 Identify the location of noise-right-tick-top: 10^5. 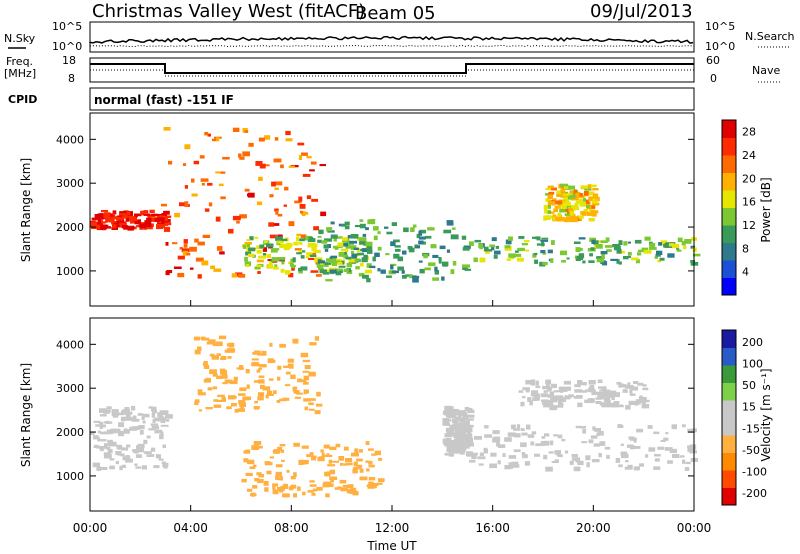
(720, 26).